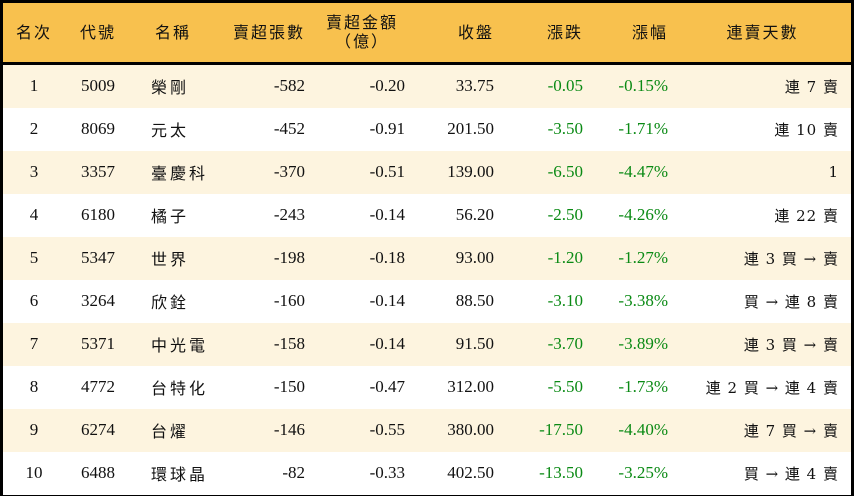 The image size is (854, 496). Describe the element at coordinates (474, 214) in the screenshot. I see `cell-close: 56.20` at that location.